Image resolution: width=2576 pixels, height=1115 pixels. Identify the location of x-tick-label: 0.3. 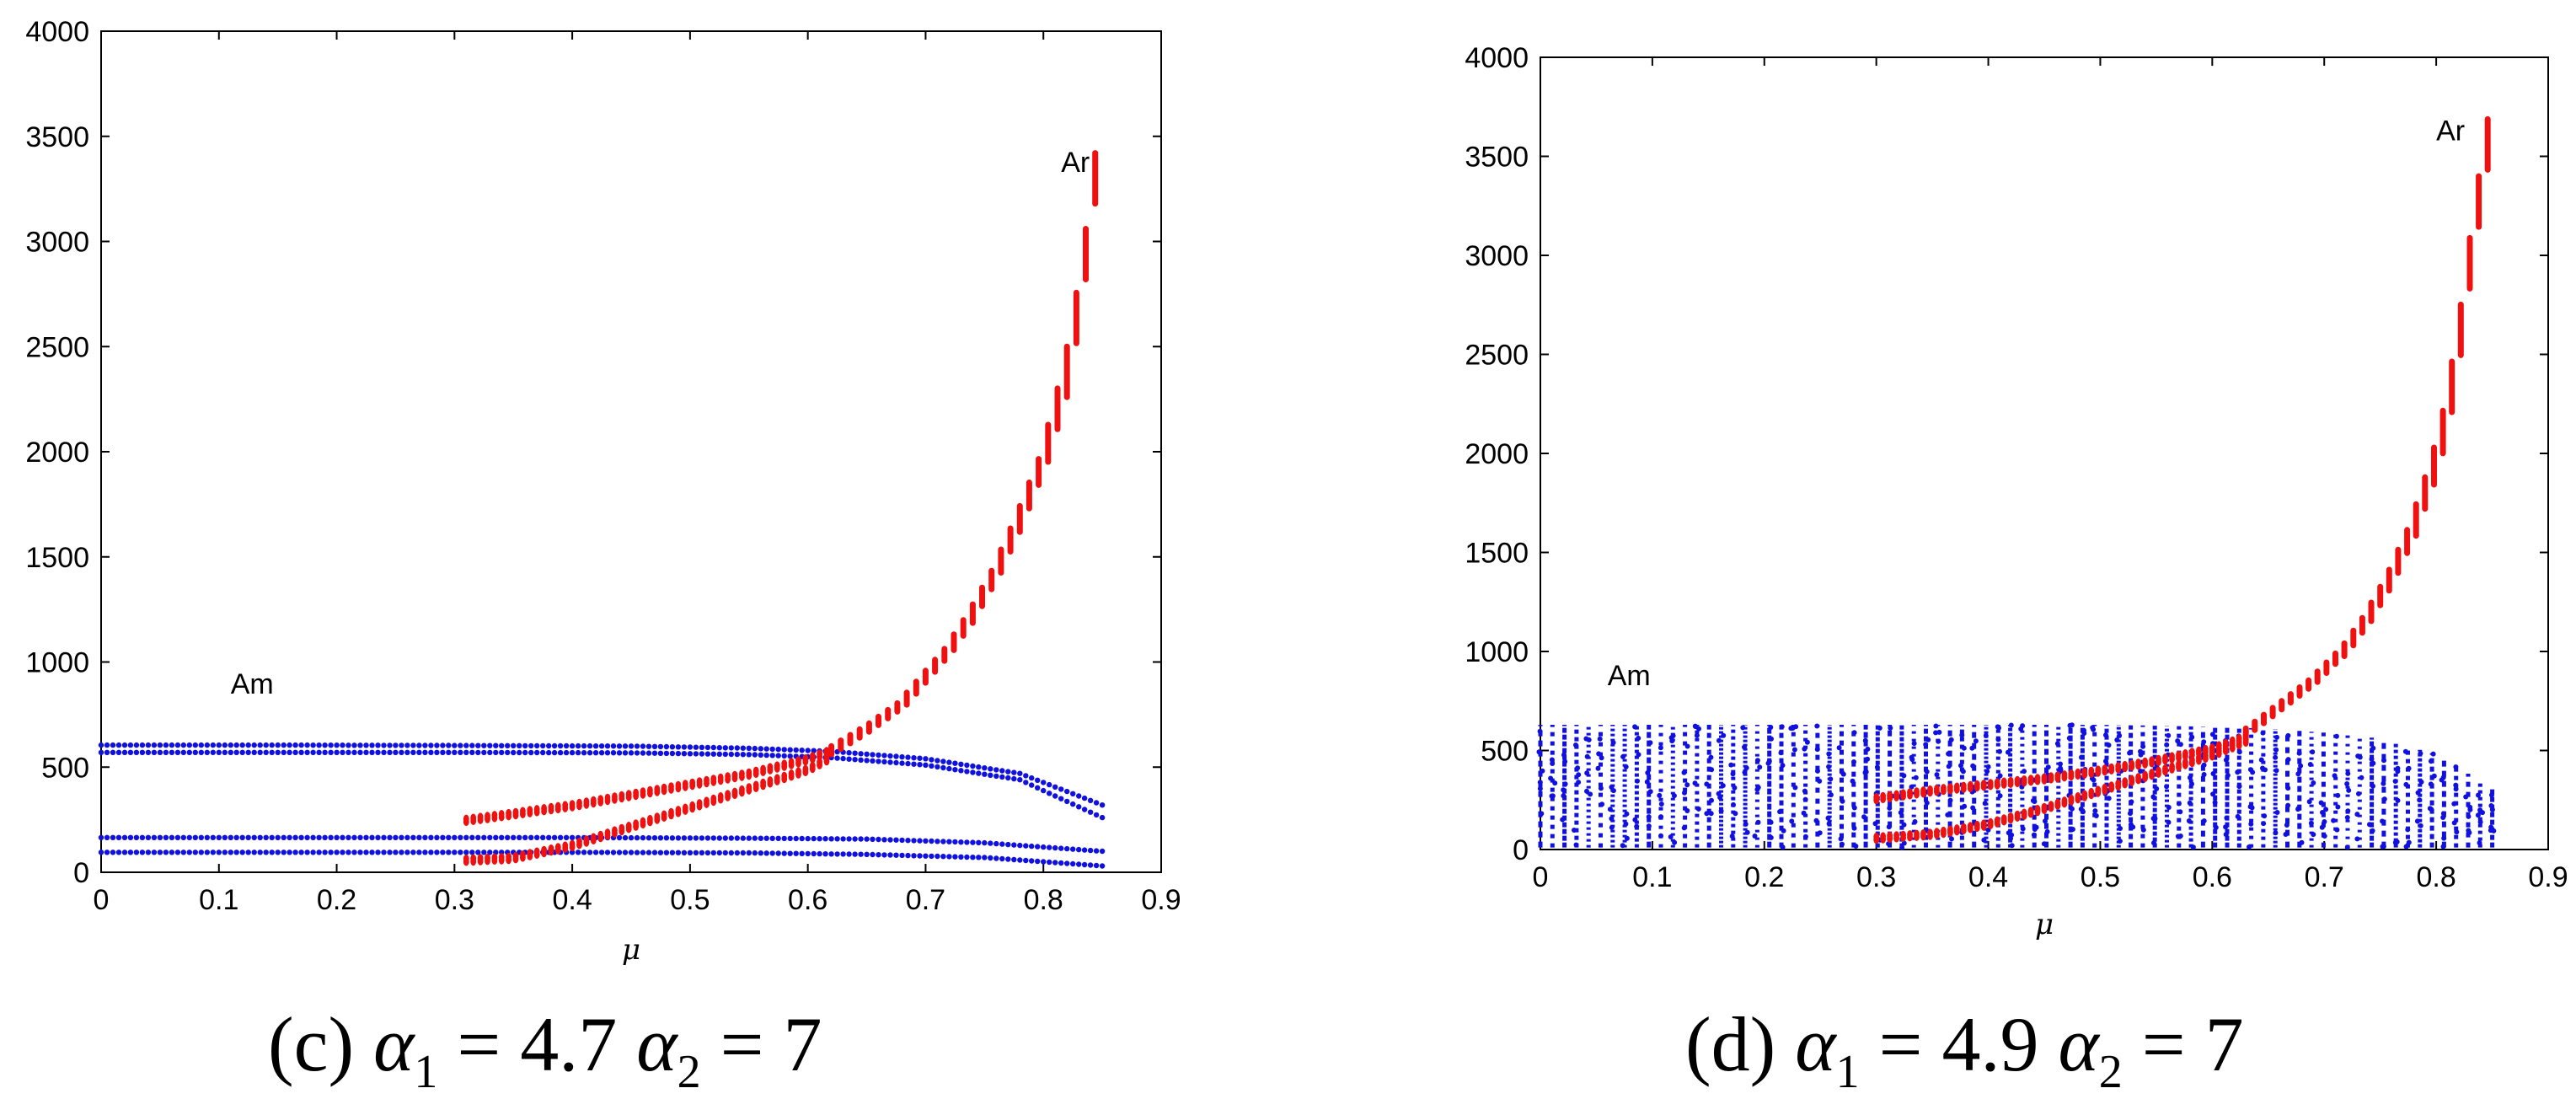
(1876, 877).